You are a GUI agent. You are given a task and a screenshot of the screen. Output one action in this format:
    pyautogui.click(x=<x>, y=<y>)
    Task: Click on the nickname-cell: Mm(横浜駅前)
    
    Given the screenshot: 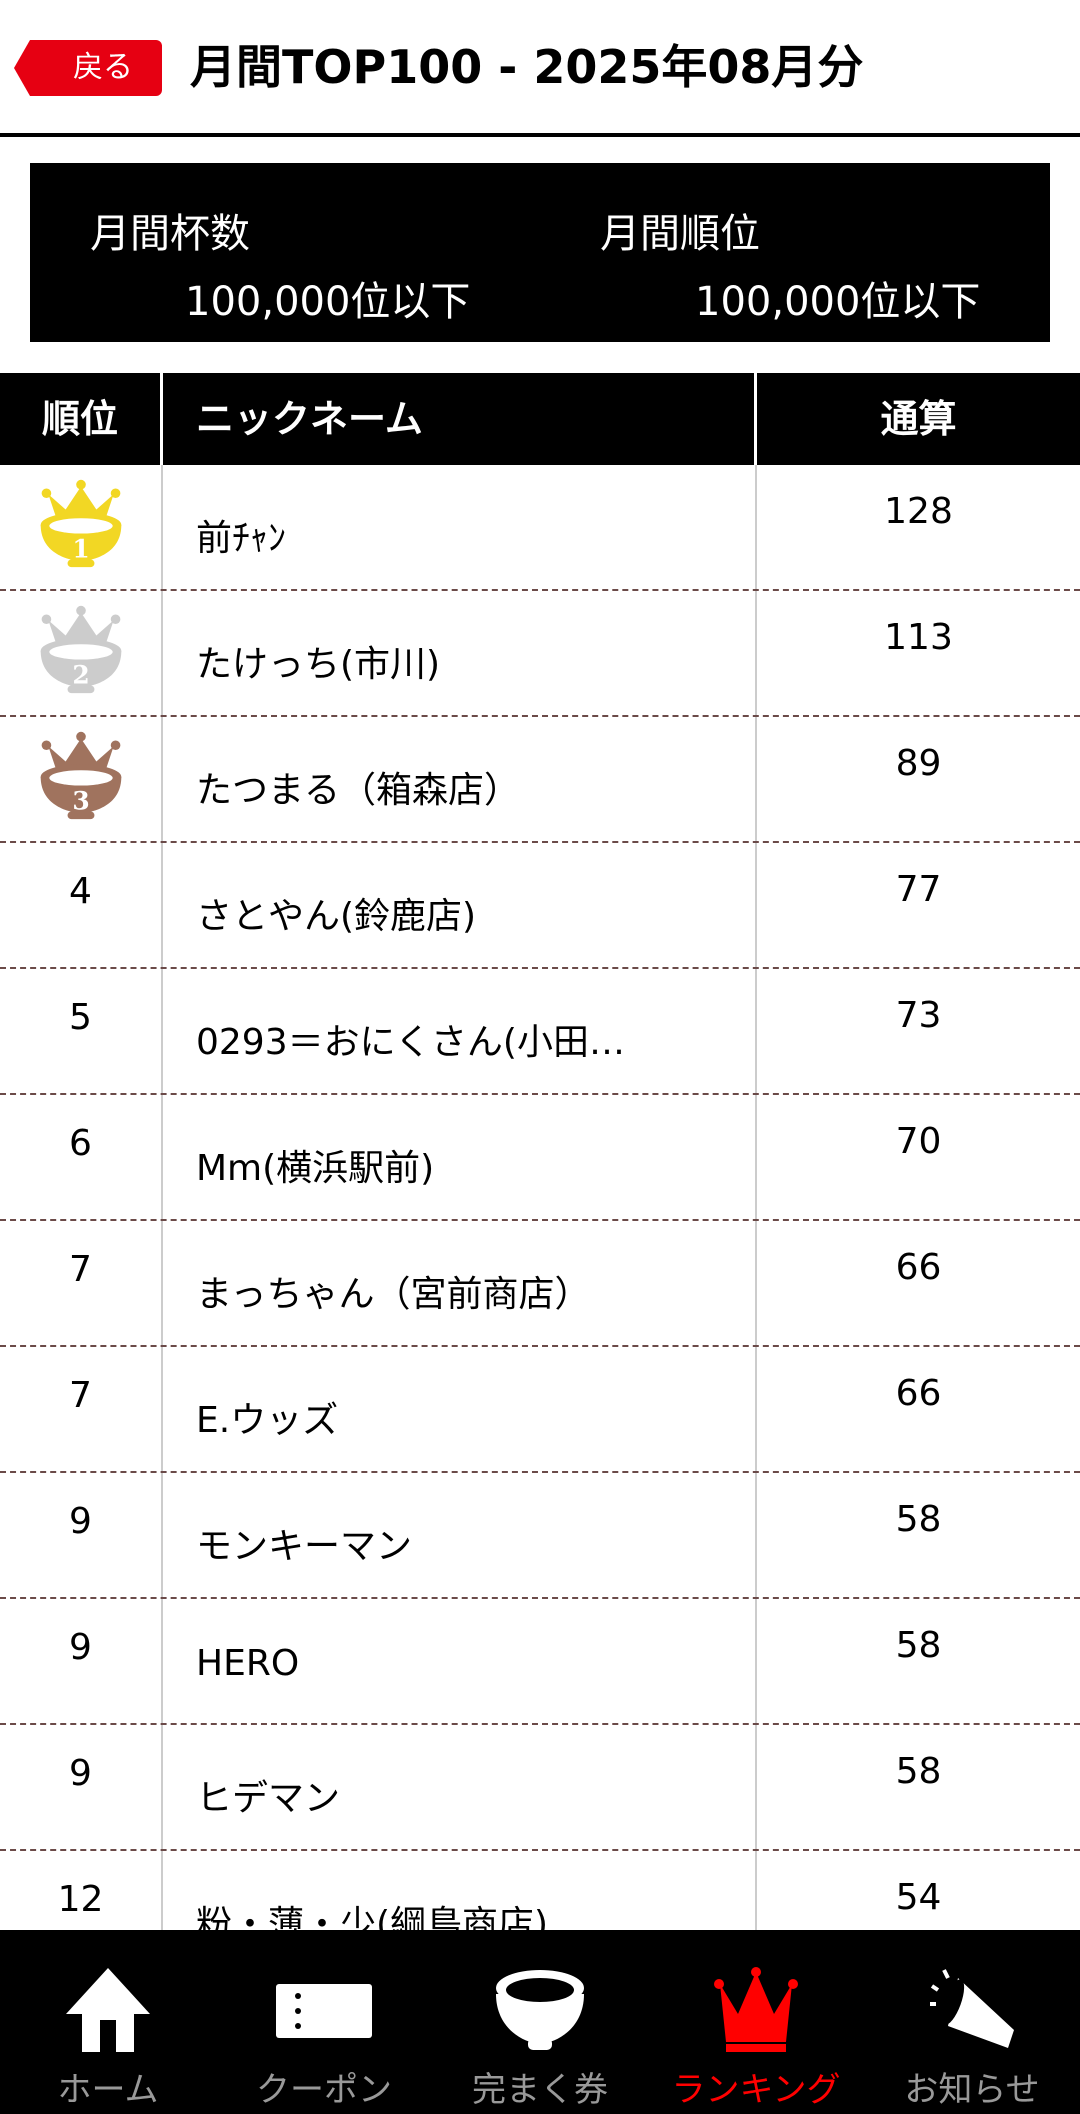 What is the action you would take?
    pyautogui.click(x=460, y=1157)
    